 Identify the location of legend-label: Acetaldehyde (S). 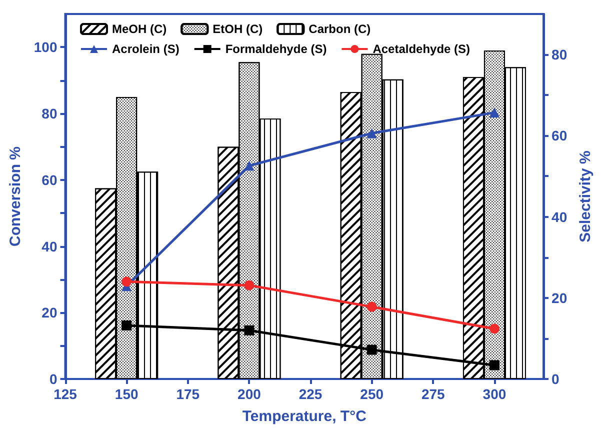
(421, 49).